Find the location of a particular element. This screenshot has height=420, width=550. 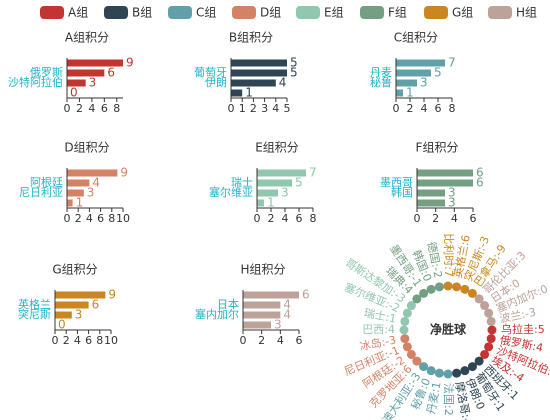

y-tick-label: 尼日利亚 is located at coordinates (41, 192).